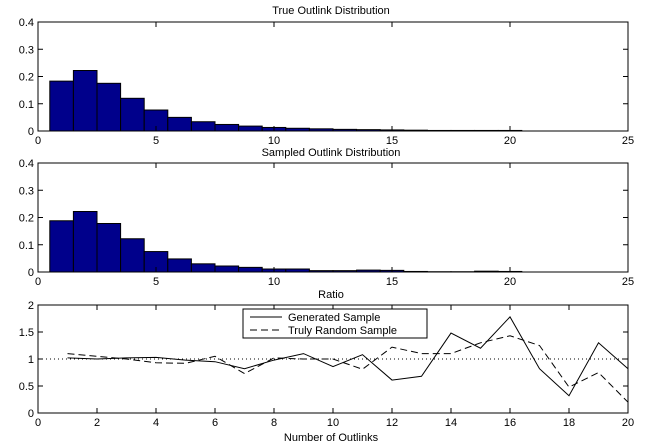 This screenshot has height=445, width=645. I want to click on x-tick-label: 4, so click(156, 423).